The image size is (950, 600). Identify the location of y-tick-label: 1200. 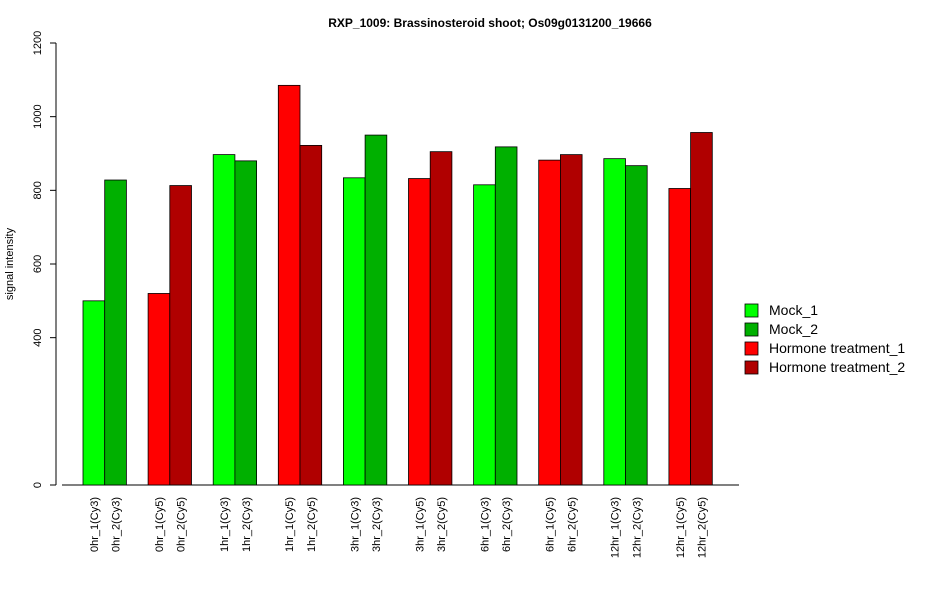
(38, 43).